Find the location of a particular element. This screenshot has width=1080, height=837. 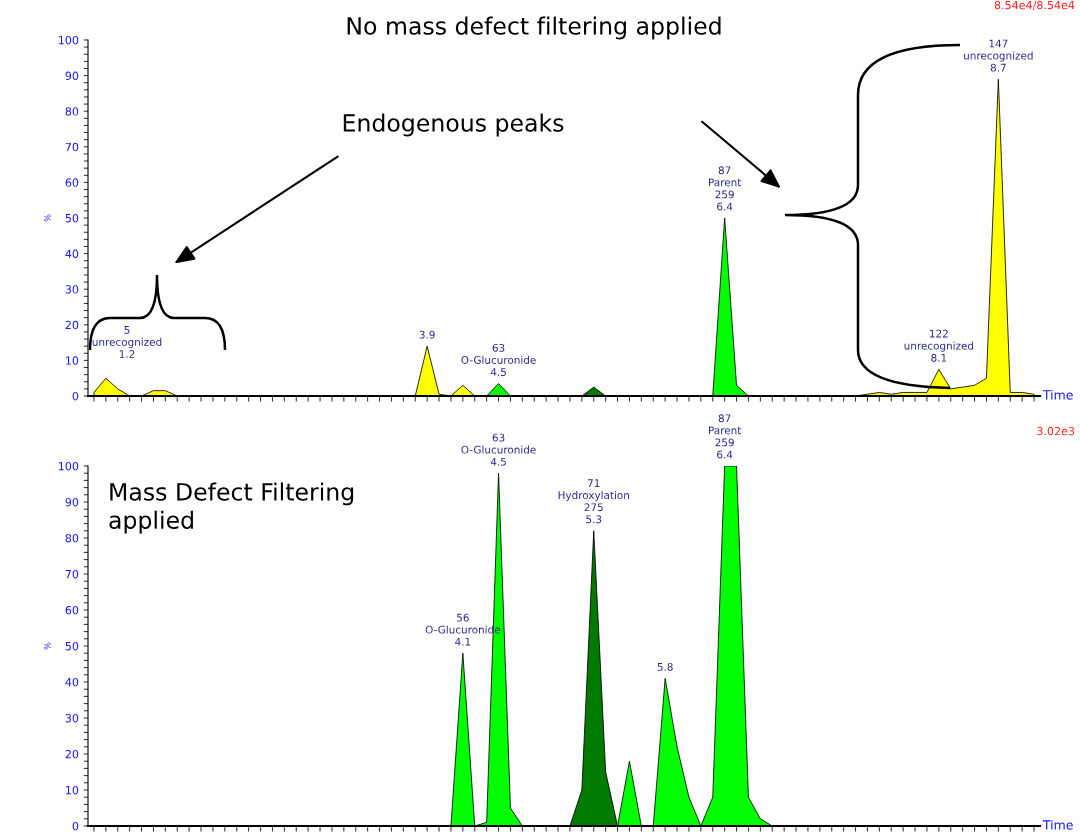

annotation: 5 unrecognized 1.2 is located at coordinates (127, 342).